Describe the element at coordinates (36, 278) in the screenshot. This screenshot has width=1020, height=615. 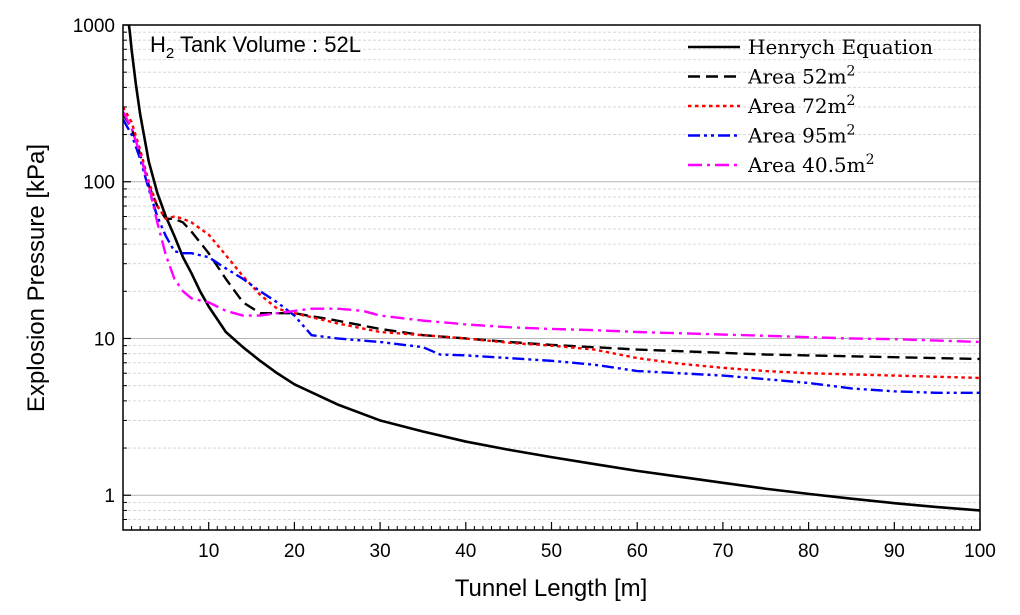
I see `y-axis-title: Explosion Pressure [kPa]` at that location.